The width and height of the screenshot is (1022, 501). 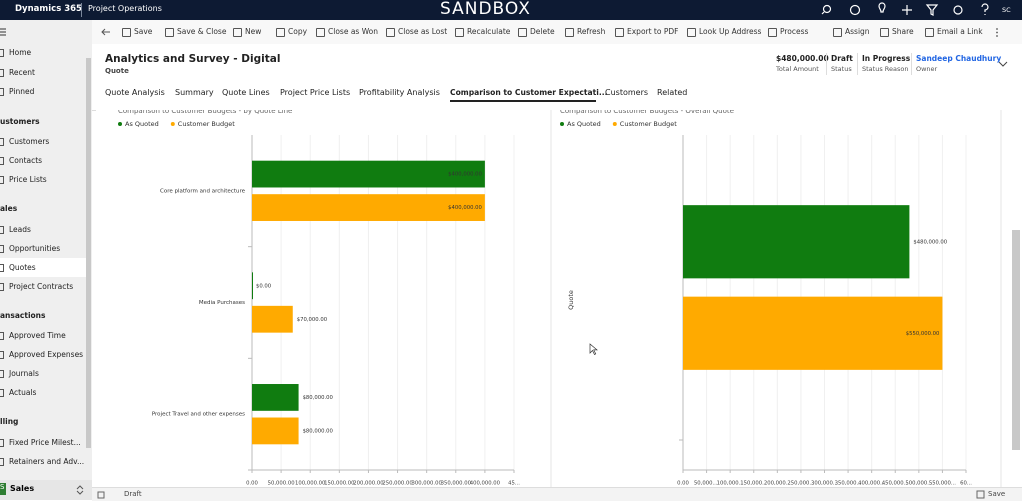 I want to click on help-icon, so click(x=985, y=9).